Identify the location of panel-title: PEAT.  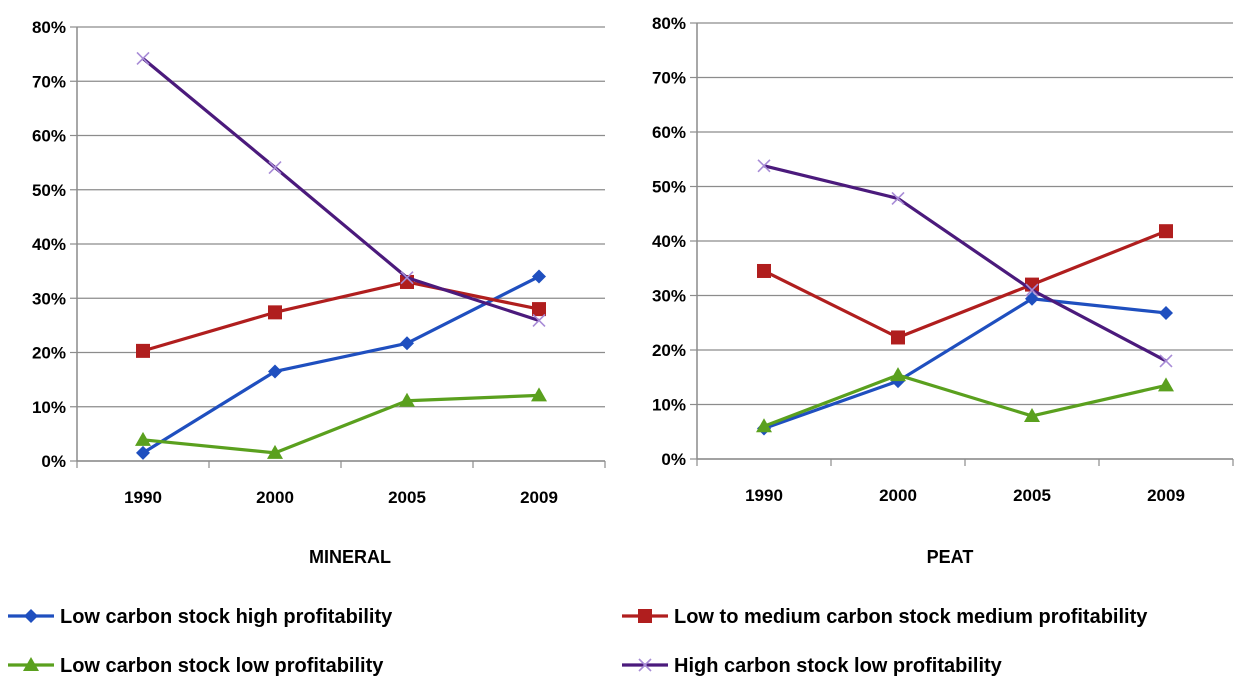
(950, 557).